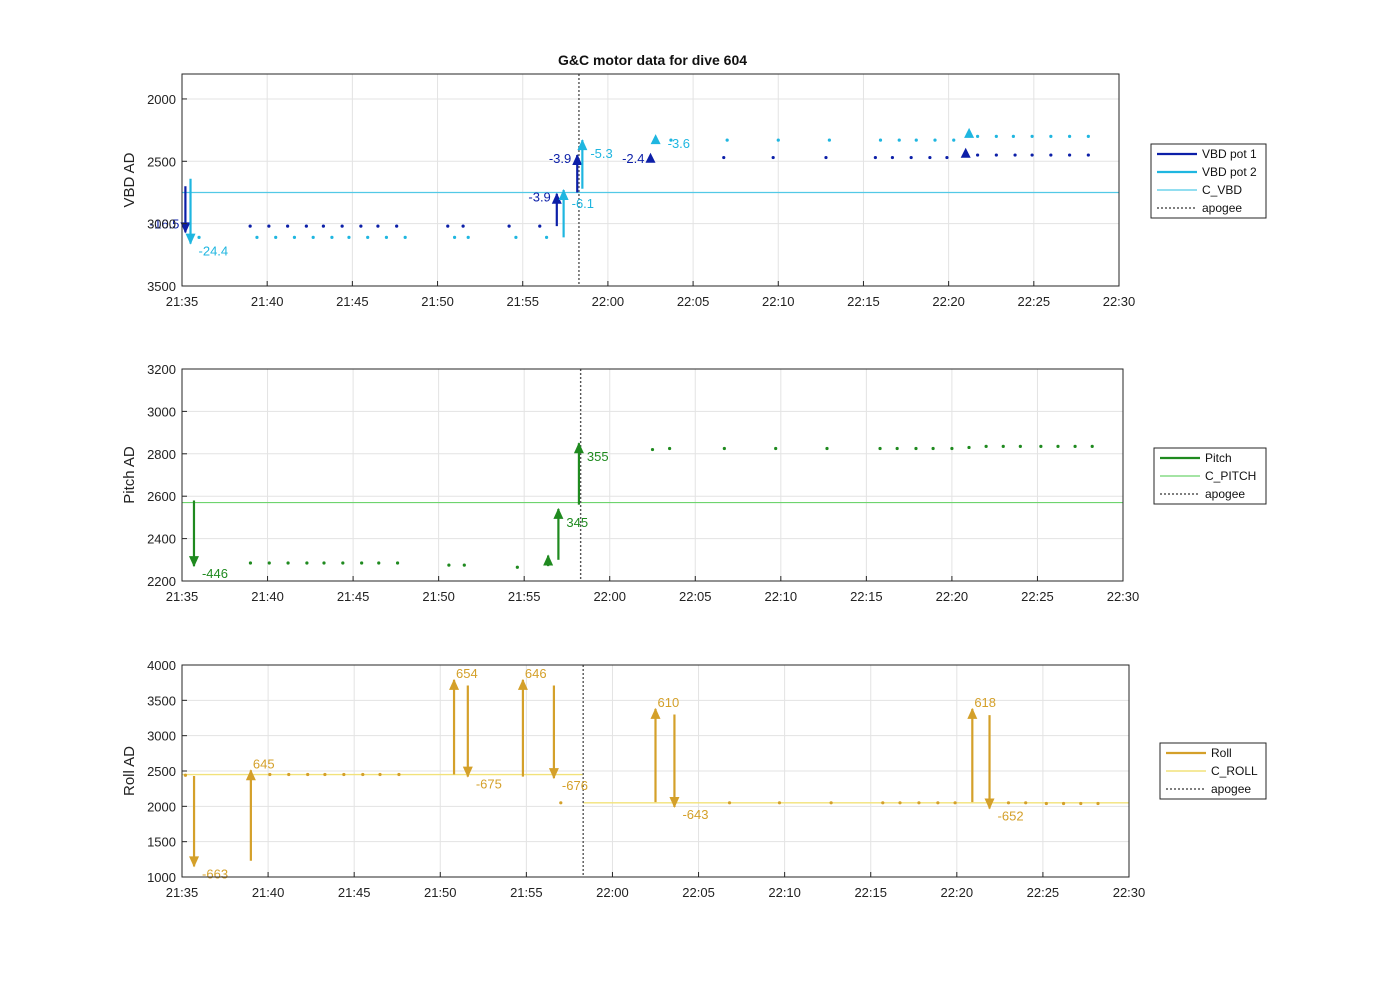 This screenshot has height=986, width=1400. I want to click on y-tick-label: 2500, so click(161, 161).